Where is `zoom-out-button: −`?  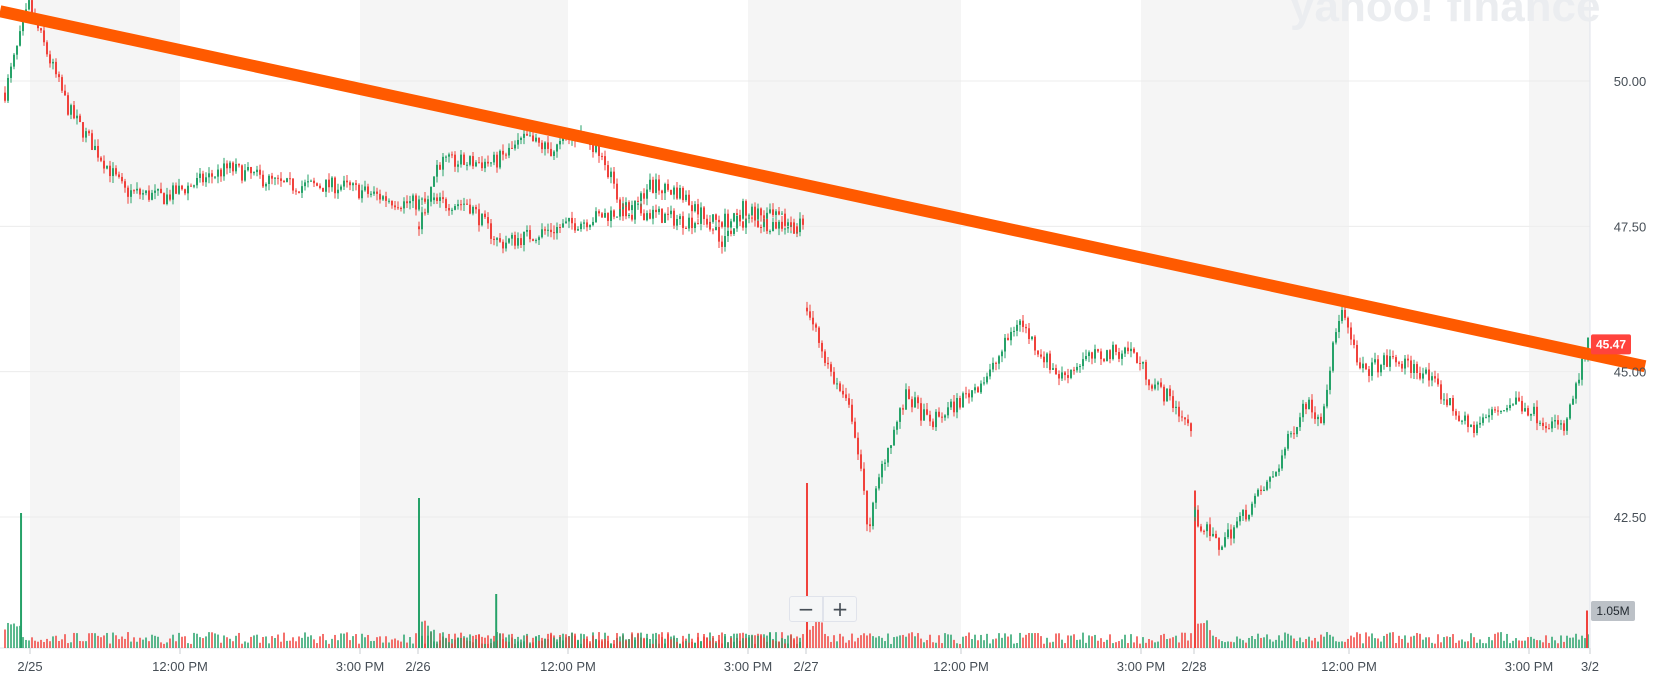
zoom-out-button: − is located at coordinates (806, 609).